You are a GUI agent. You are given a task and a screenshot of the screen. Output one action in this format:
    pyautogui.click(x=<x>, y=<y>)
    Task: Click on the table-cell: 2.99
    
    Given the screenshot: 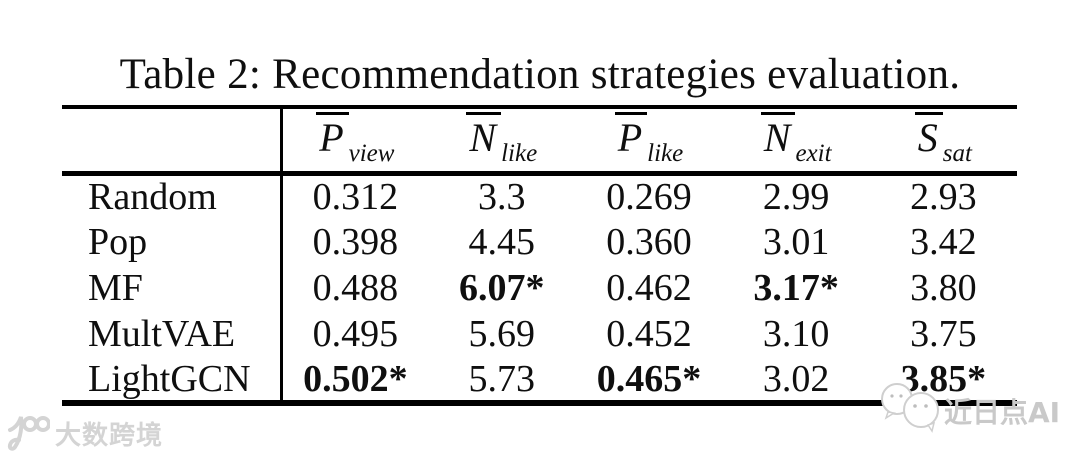 What is the action you would take?
    pyautogui.click(x=796, y=197)
    